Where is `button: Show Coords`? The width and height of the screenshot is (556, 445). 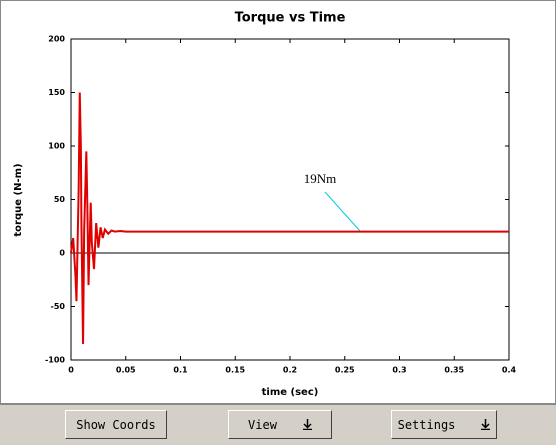
button: Show Coords is located at coordinates (116, 424).